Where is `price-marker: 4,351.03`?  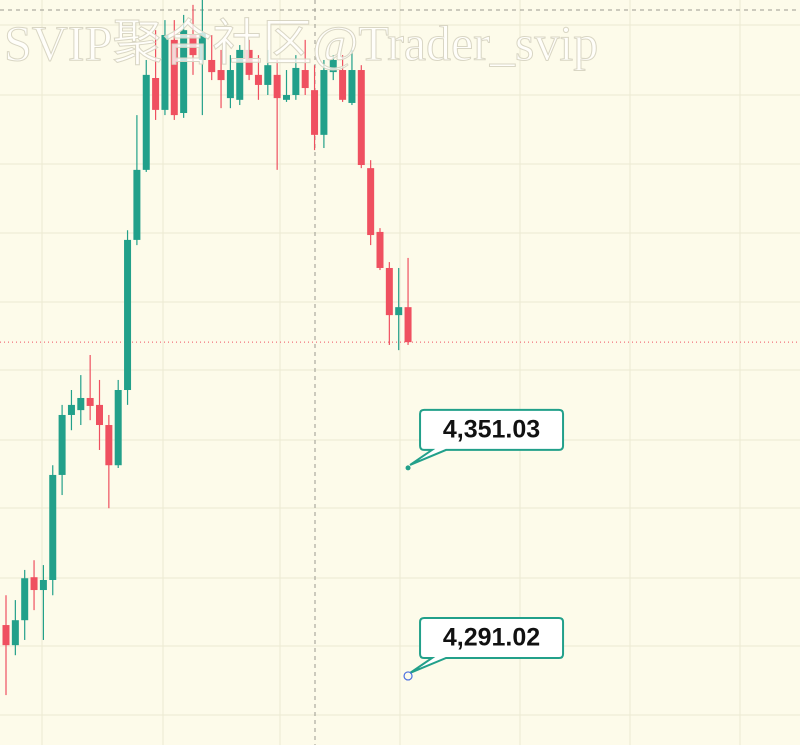
price-marker: 4,351.03 is located at coordinates (485, 439).